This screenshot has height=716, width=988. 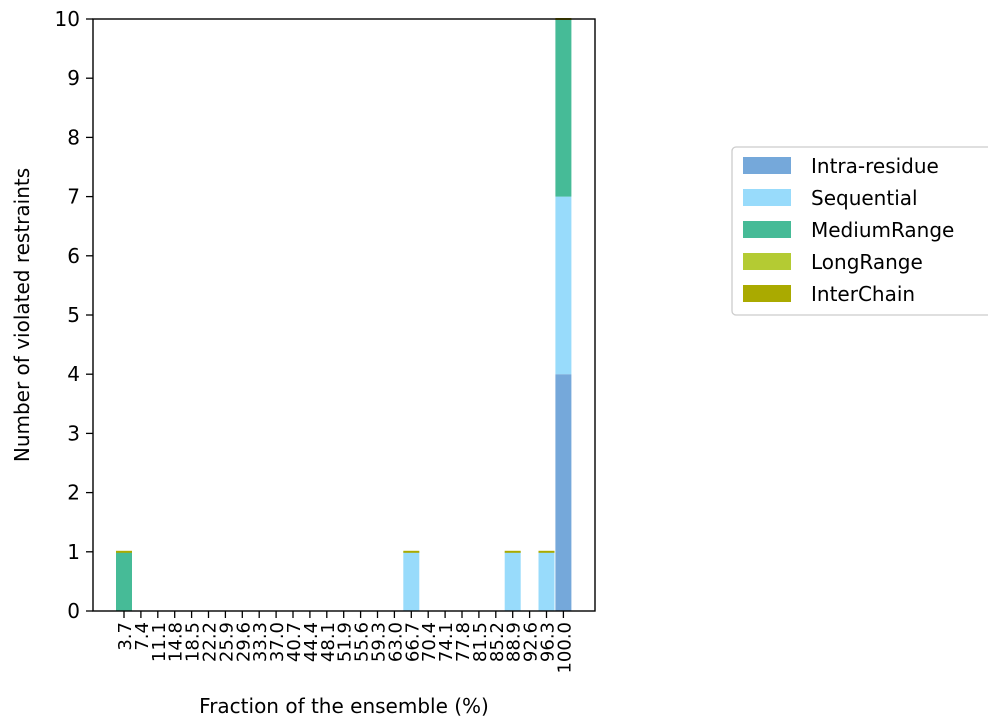 What do you see at coordinates (564, 648) in the screenshot?
I see `x-tick-label: 100.0` at bounding box center [564, 648].